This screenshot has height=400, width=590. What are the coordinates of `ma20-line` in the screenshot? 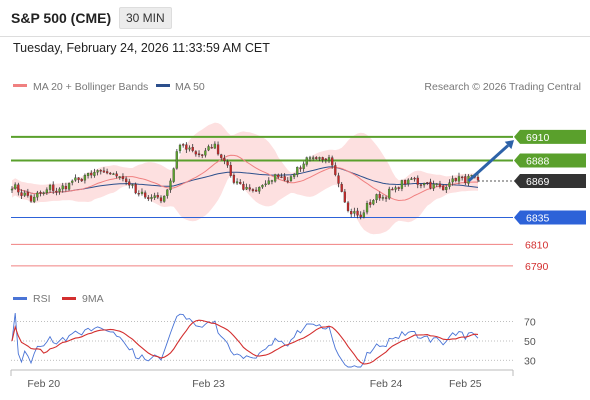 It's located at (245, 178).